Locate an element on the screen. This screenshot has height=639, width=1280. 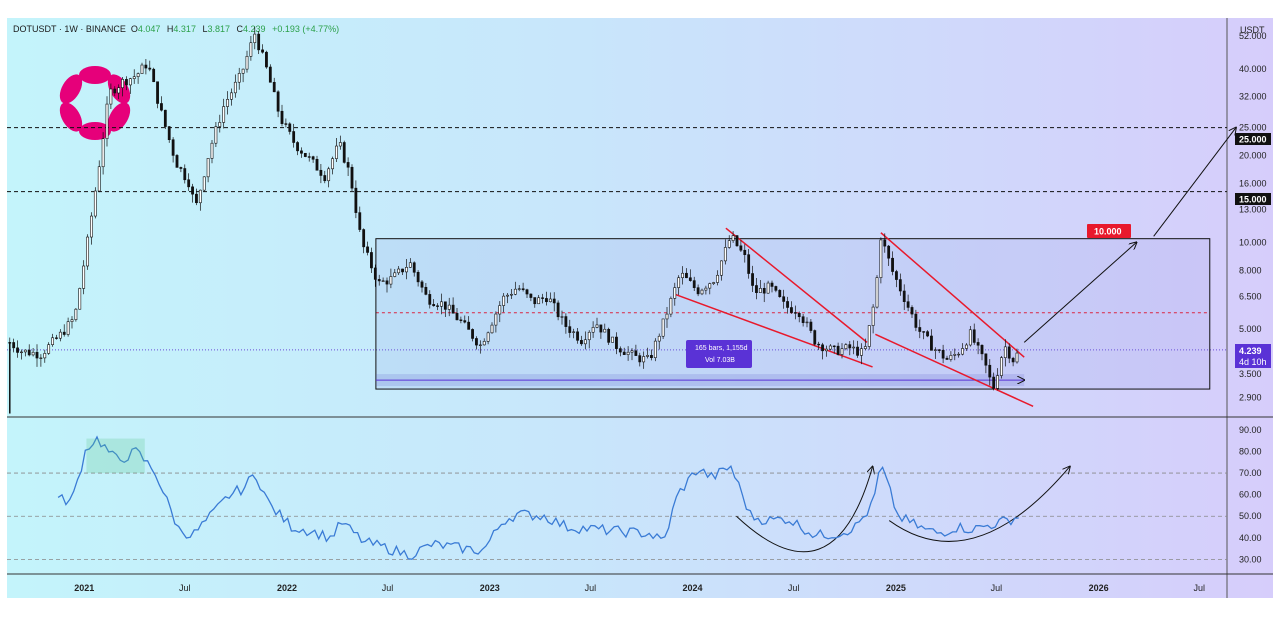
price-tick-label: 32.000 is located at coordinates (1253, 97).